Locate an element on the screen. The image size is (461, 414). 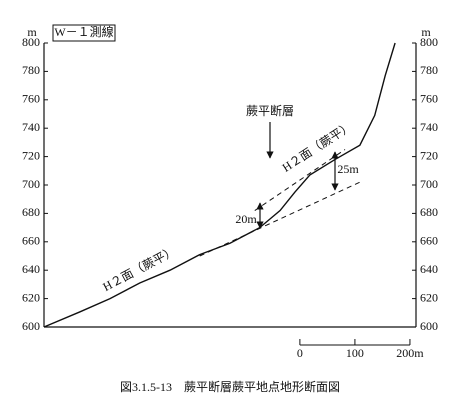
y2-tick-label: 680 is located at coordinates (429, 212).